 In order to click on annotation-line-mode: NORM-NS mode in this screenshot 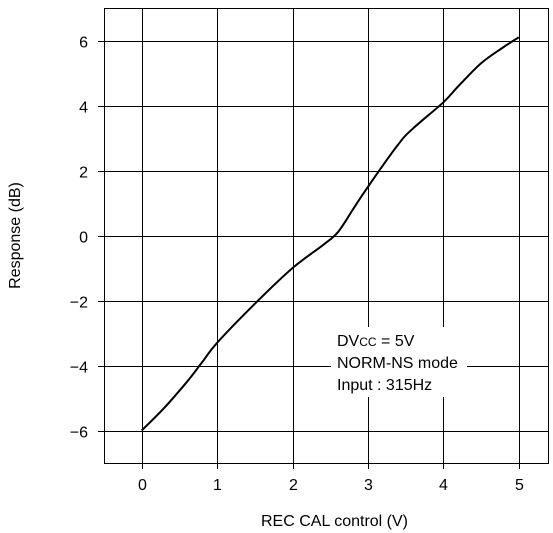, I will do `click(397, 363)`.